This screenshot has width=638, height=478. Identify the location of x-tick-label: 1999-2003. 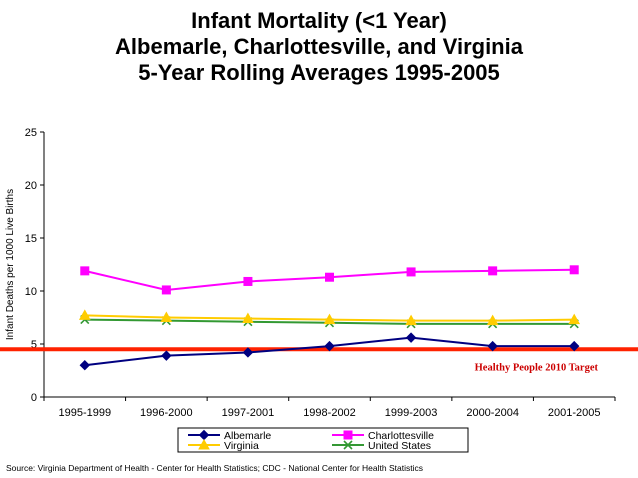
(411, 413).